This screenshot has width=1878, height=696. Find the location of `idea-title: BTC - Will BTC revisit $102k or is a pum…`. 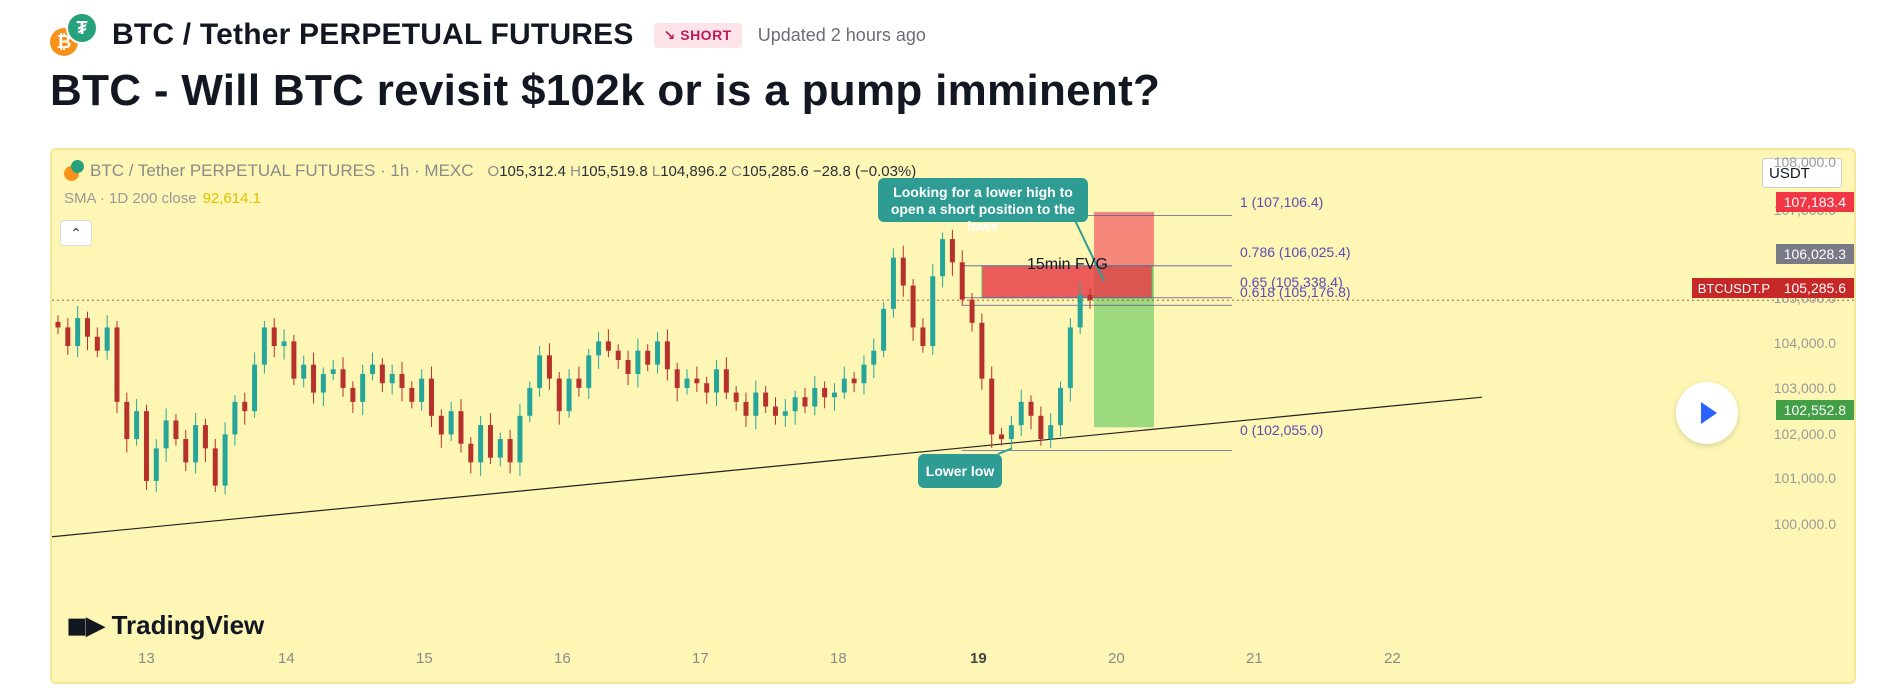

idea-title: BTC - Will BTC revisit $102k or is a pum… is located at coordinates (605, 90).